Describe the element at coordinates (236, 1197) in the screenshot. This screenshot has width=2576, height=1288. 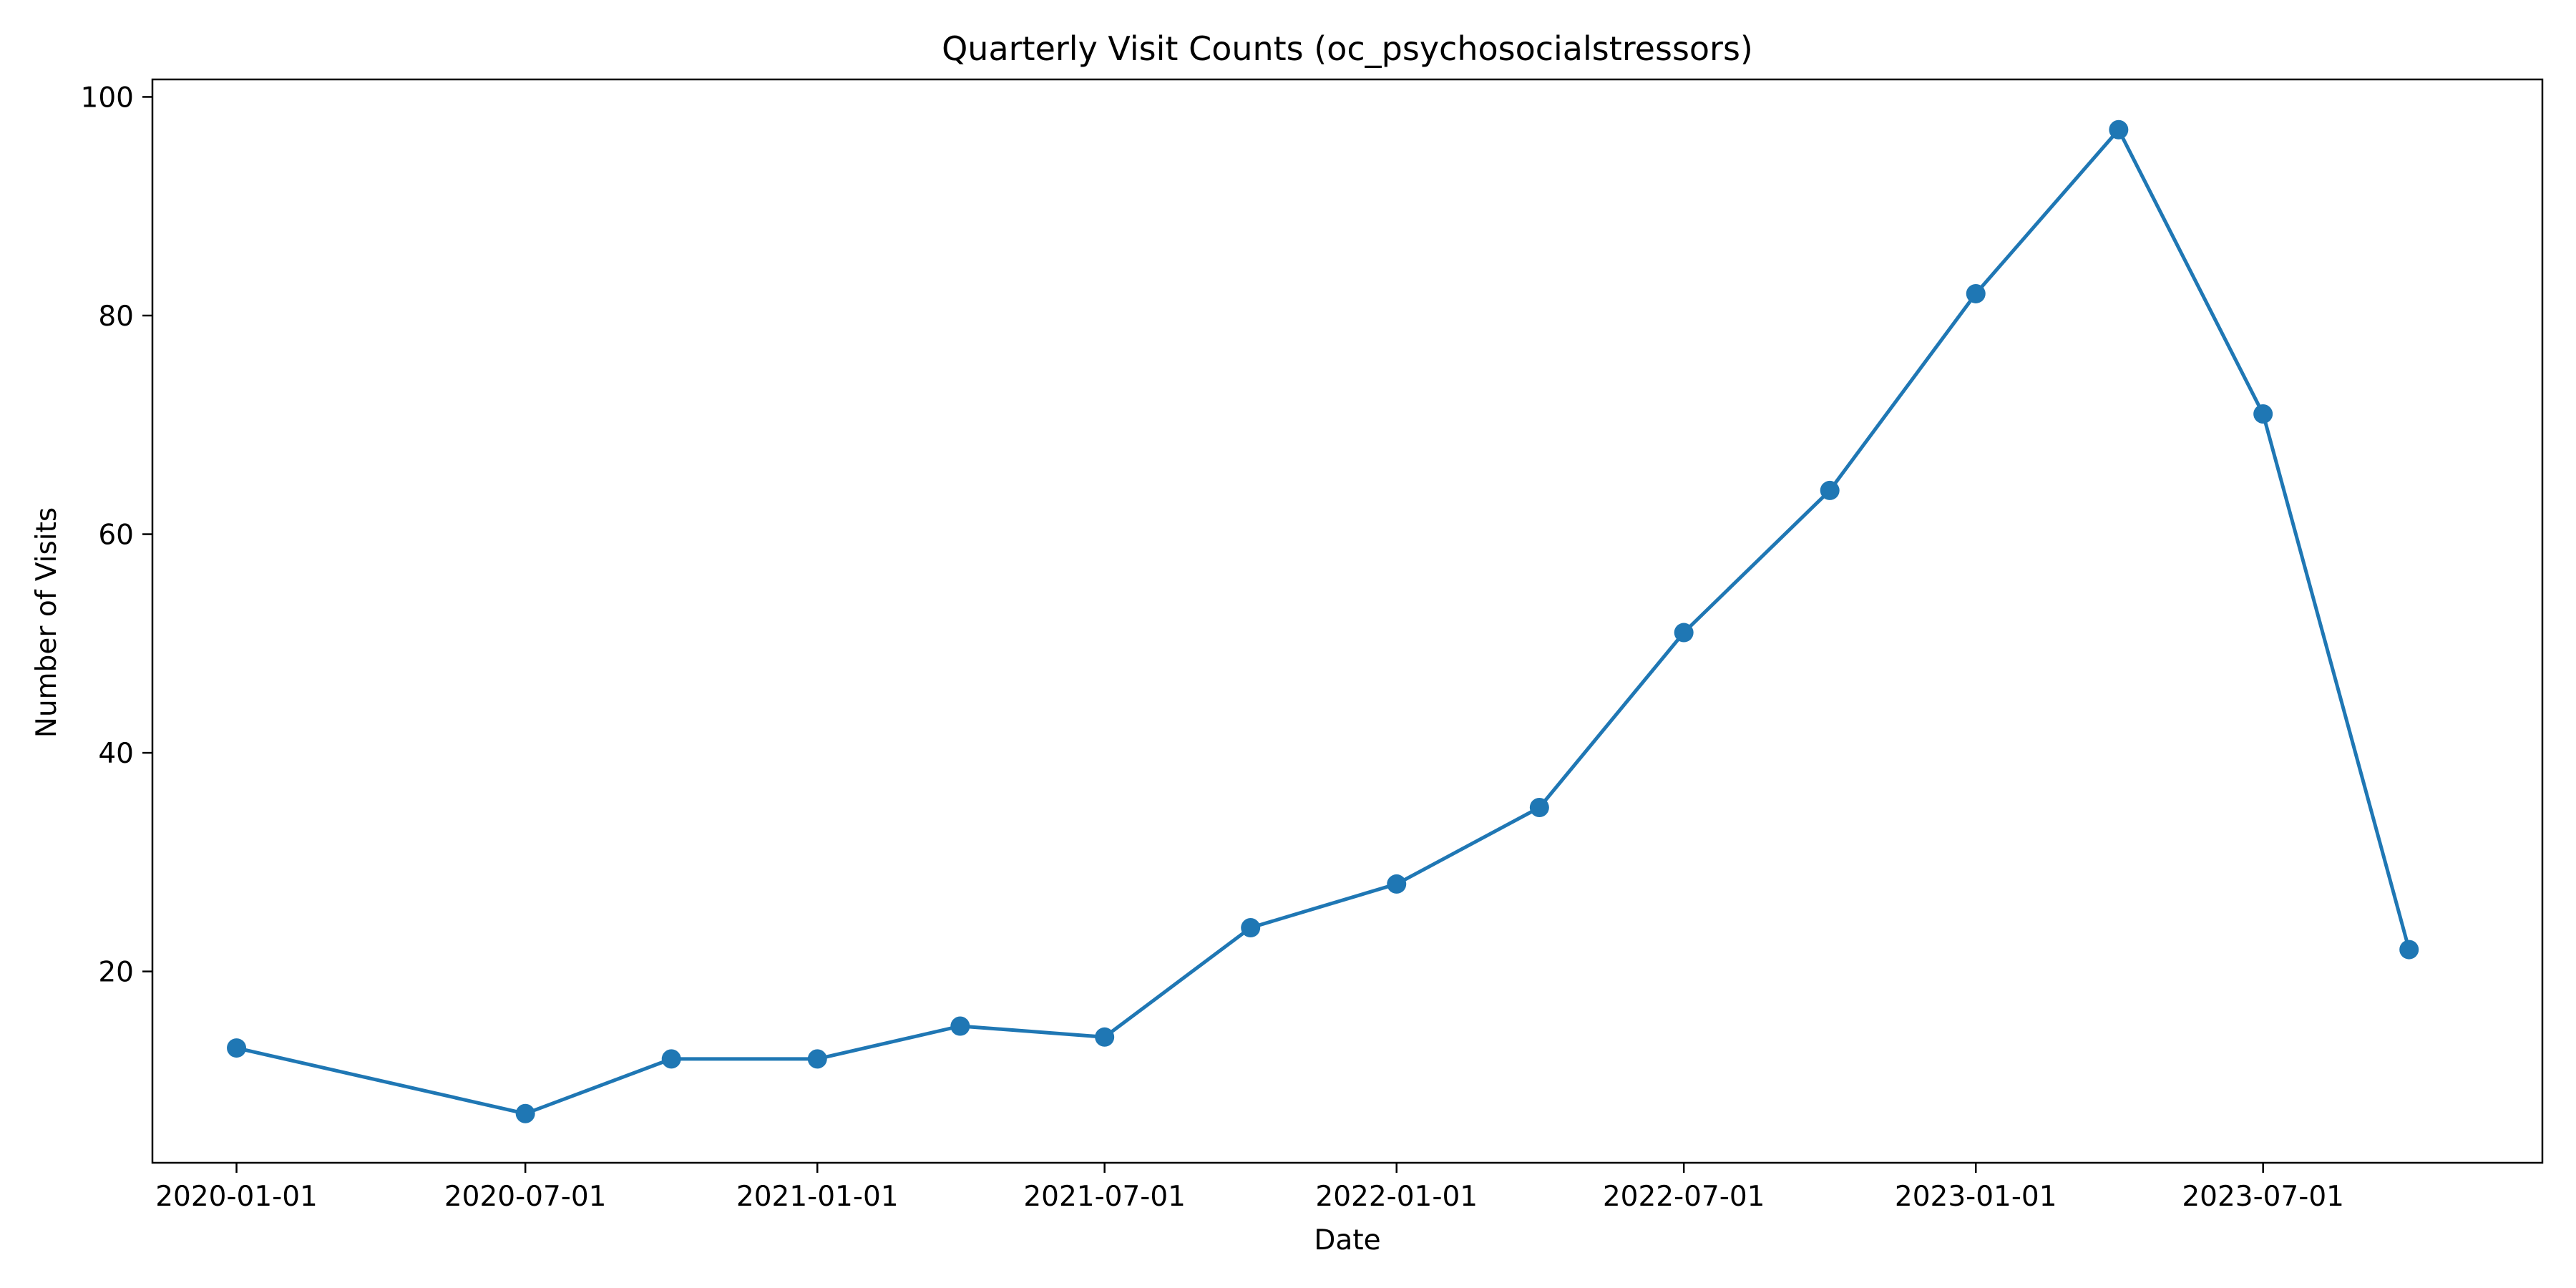
I see `x-tick-label: 2020-01-01` at that location.